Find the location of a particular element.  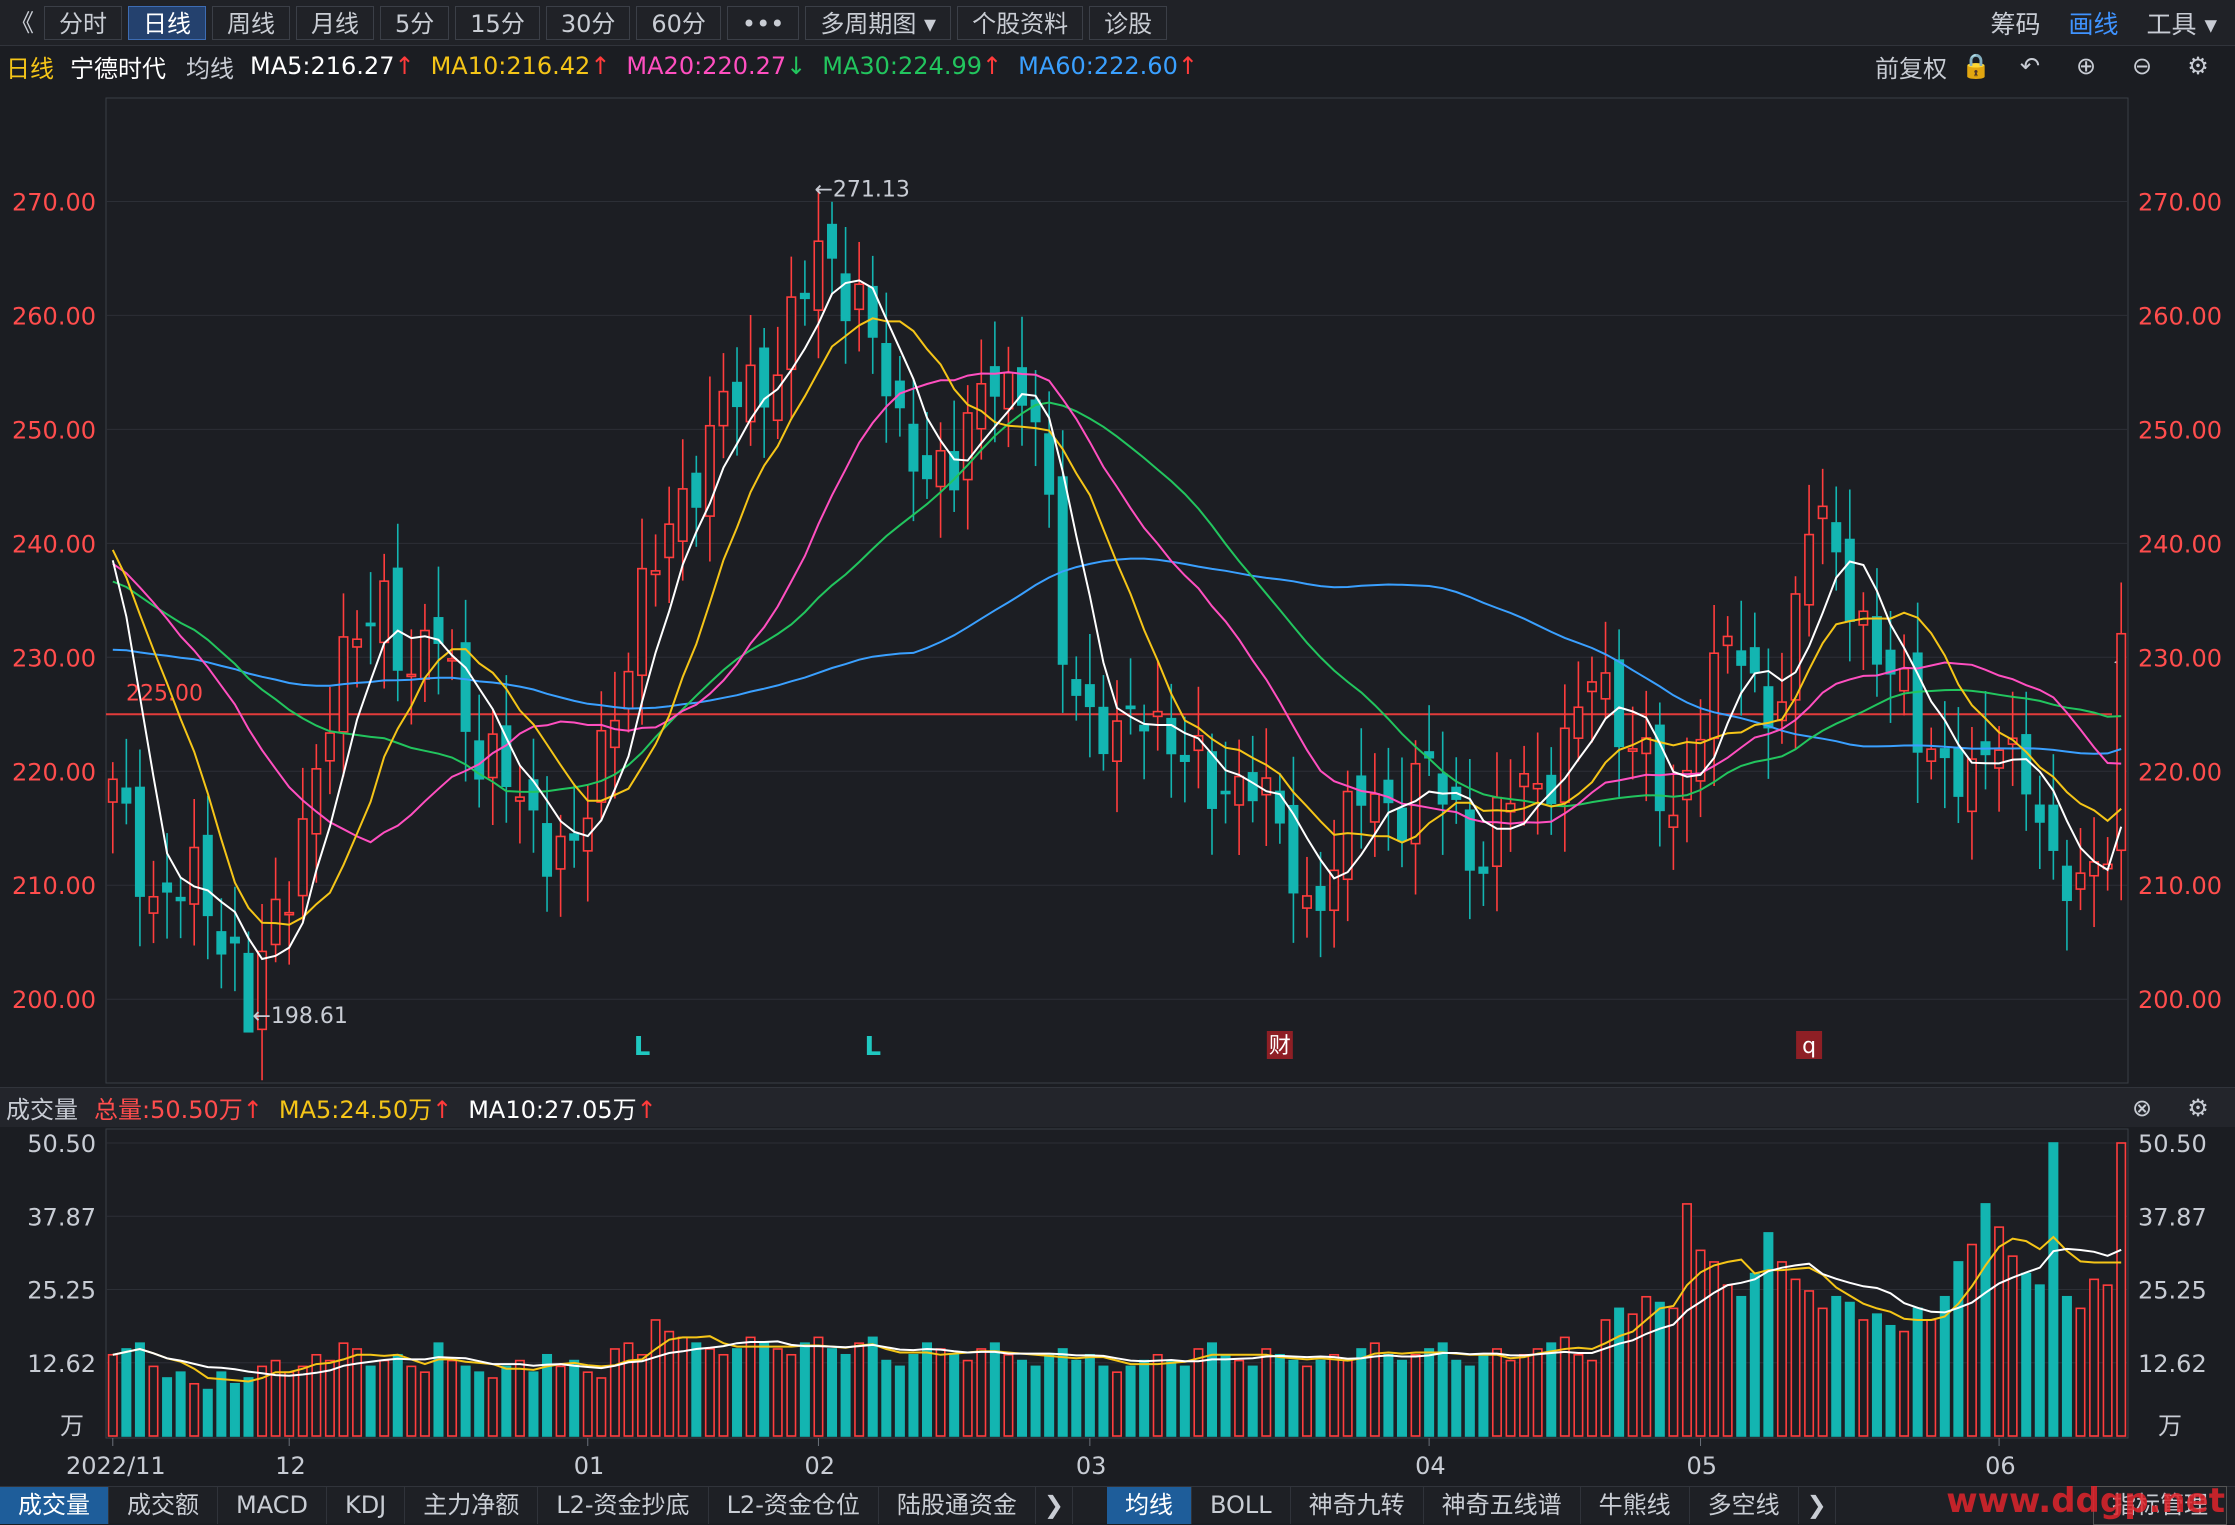

close-icon: ⊗ is located at coordinates (2142, 1107).